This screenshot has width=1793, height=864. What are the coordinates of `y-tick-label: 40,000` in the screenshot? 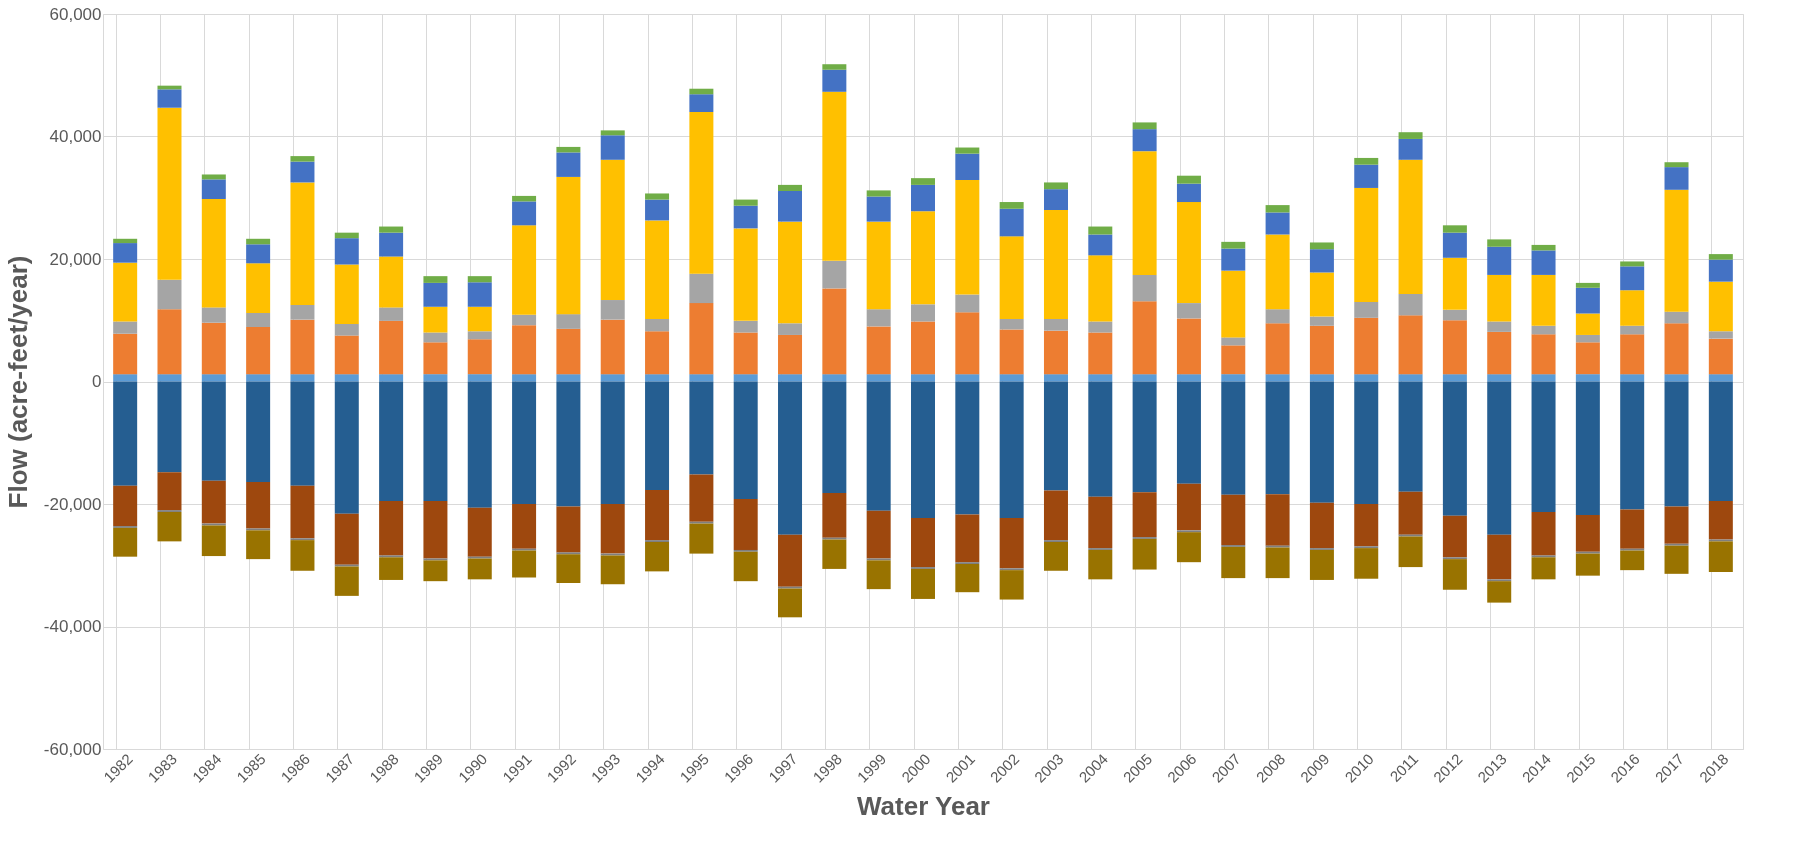 It's located at (75, 136).